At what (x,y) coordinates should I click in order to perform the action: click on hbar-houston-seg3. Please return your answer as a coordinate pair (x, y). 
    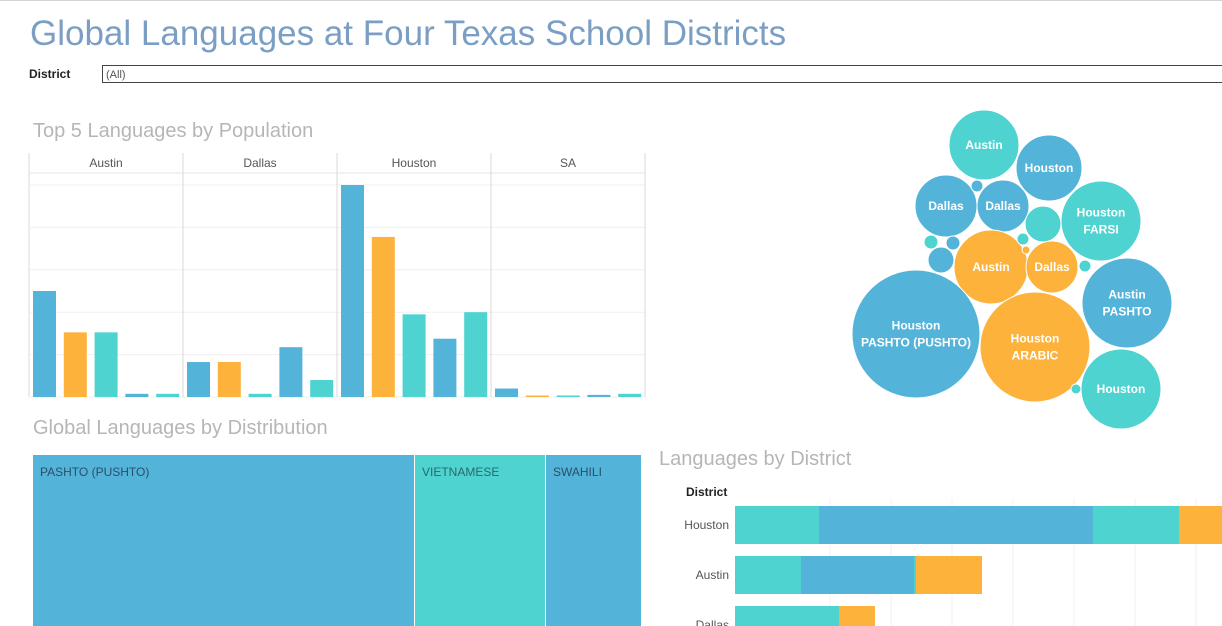
    Looking at the image, I should click on (1200, 525).